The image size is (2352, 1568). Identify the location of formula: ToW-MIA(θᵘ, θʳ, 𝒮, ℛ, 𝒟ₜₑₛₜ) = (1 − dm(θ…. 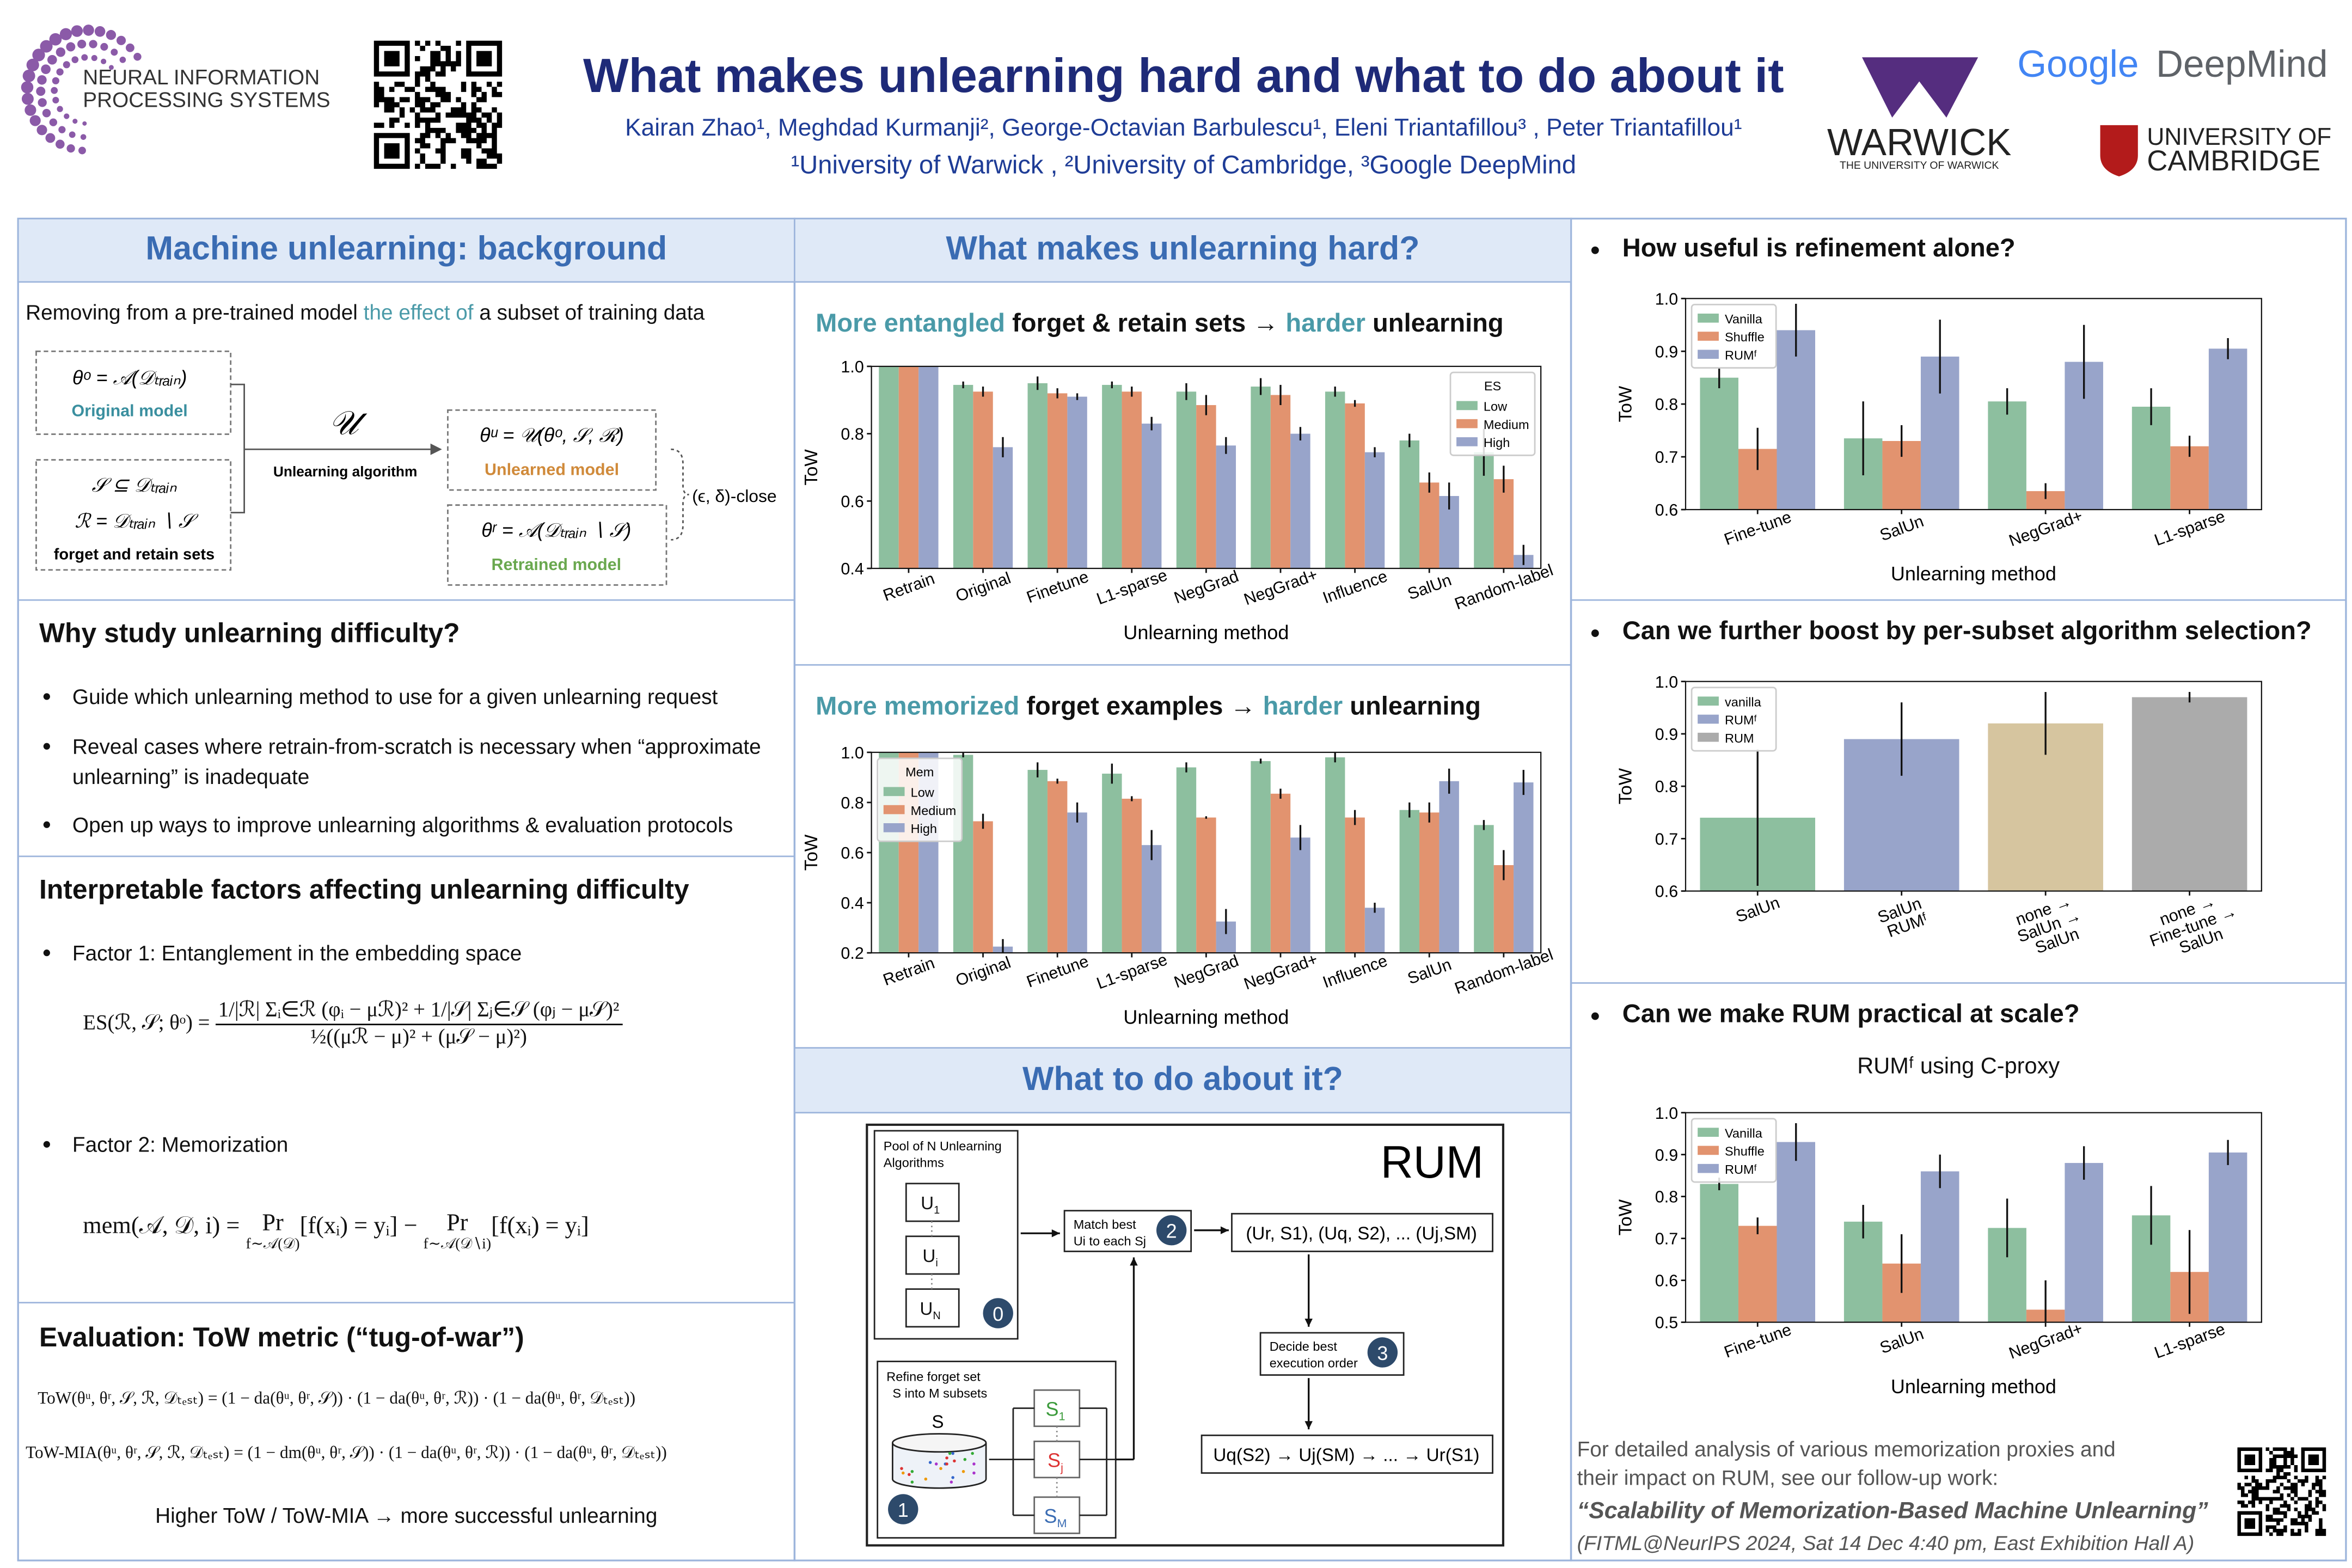
(346, 1453).